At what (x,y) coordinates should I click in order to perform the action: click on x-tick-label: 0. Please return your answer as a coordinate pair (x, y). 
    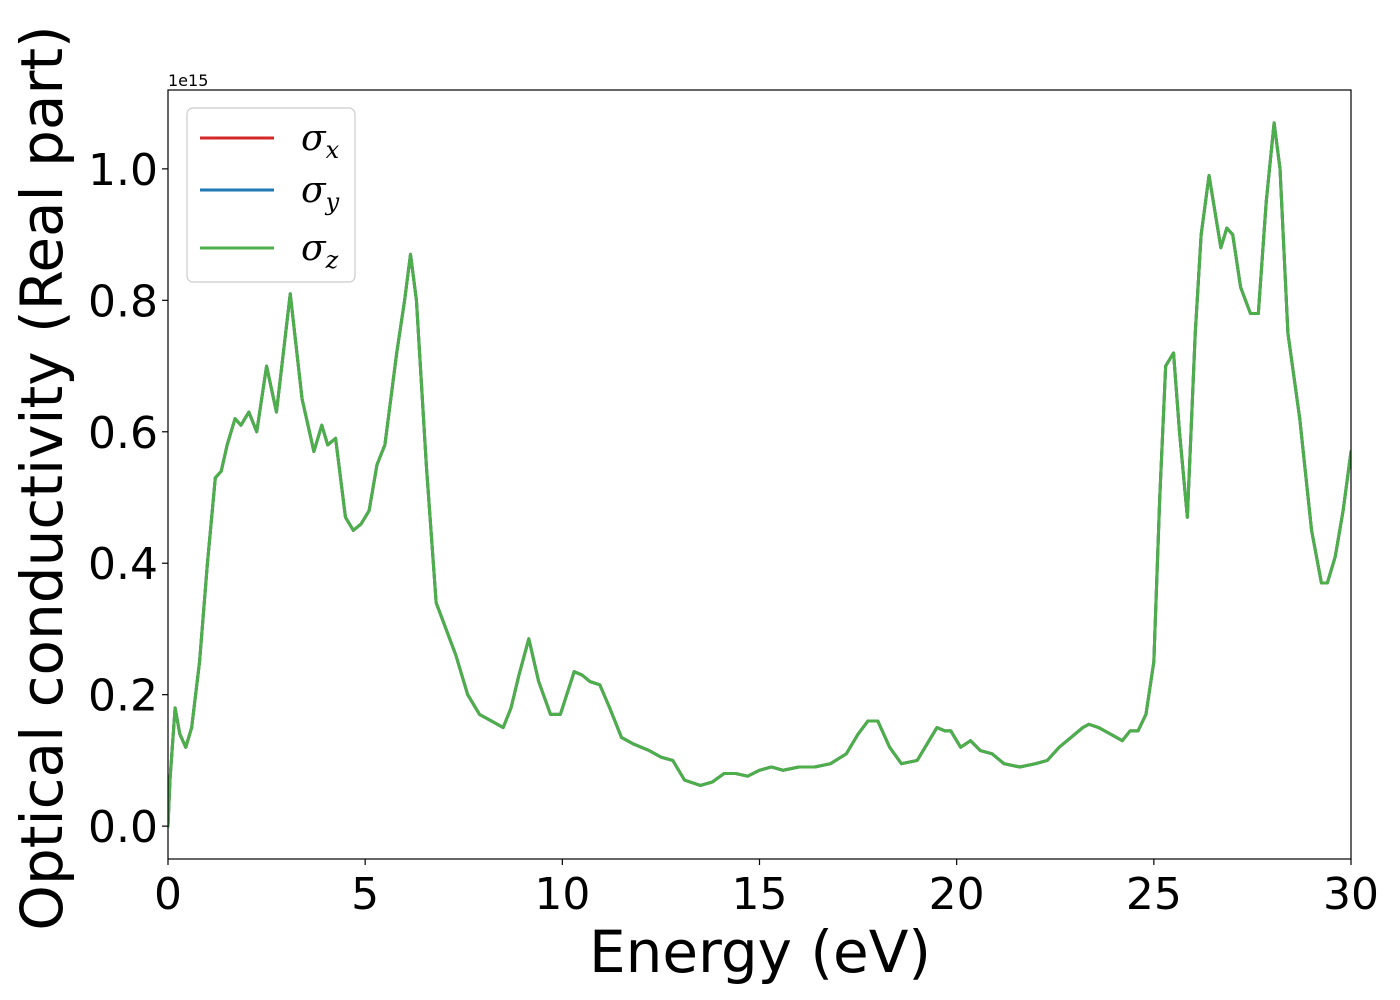
    Looking at the image, I should click on (168, 894).